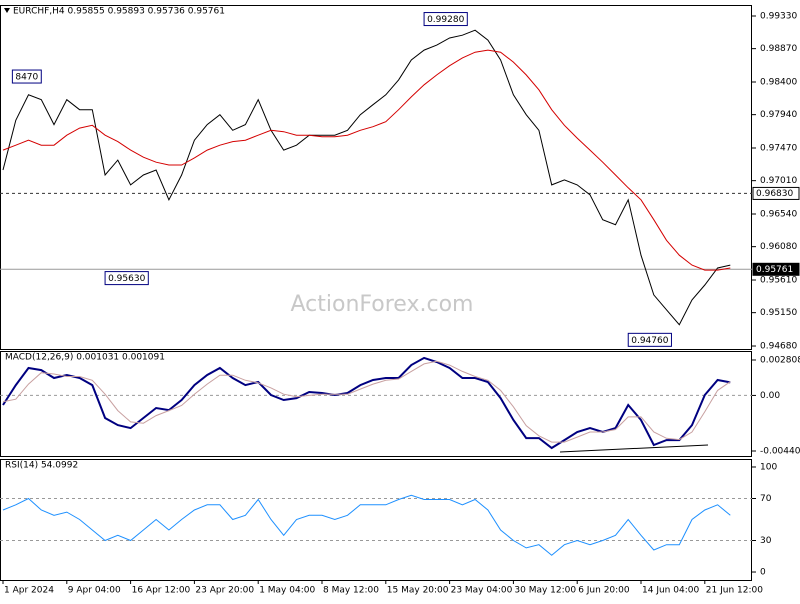  I want to click on x-tick-label: 1 May 04:00, so click(287, 591).